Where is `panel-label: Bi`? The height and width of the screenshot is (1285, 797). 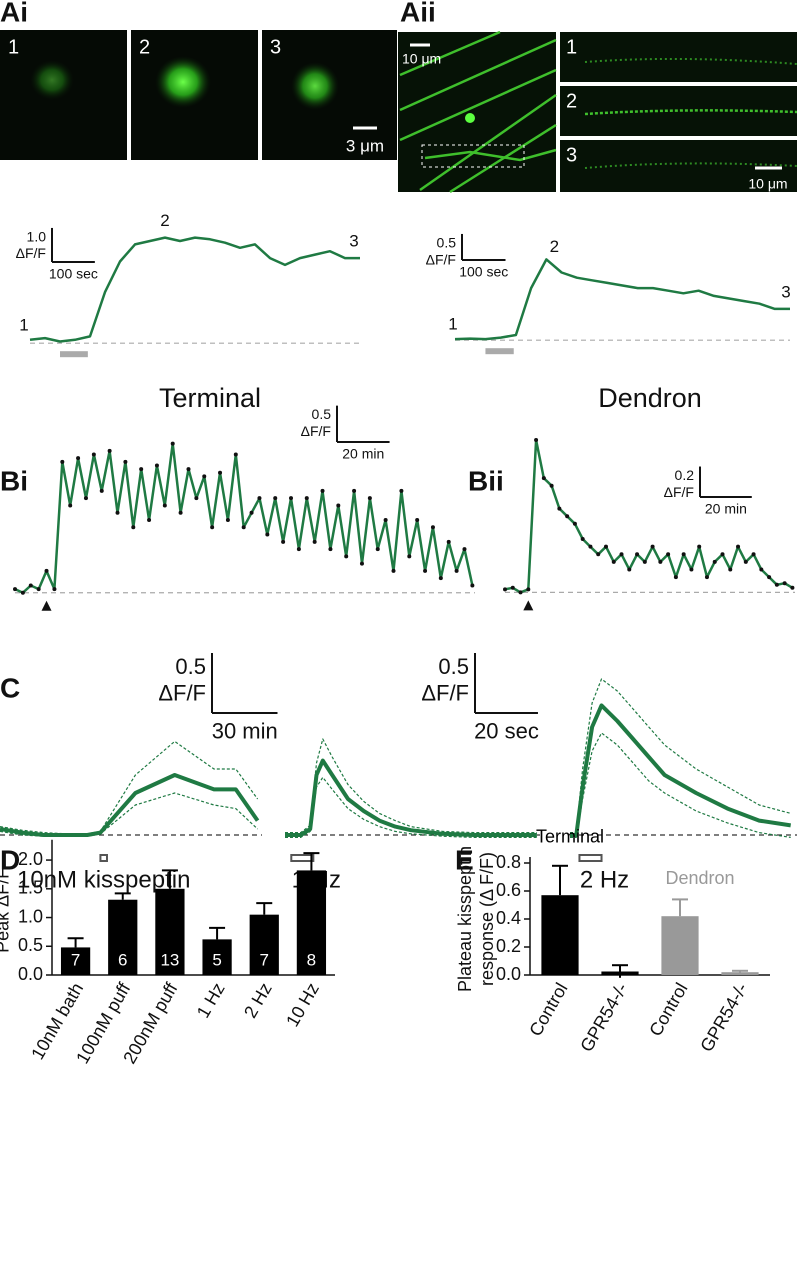 panel-label: Bi is located at coordinates (14, 480).